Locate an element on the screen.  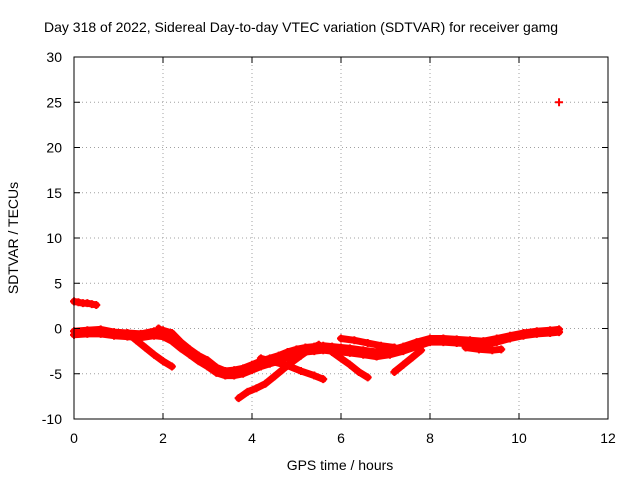
series-early-drop is located at coordinates (149, 350).